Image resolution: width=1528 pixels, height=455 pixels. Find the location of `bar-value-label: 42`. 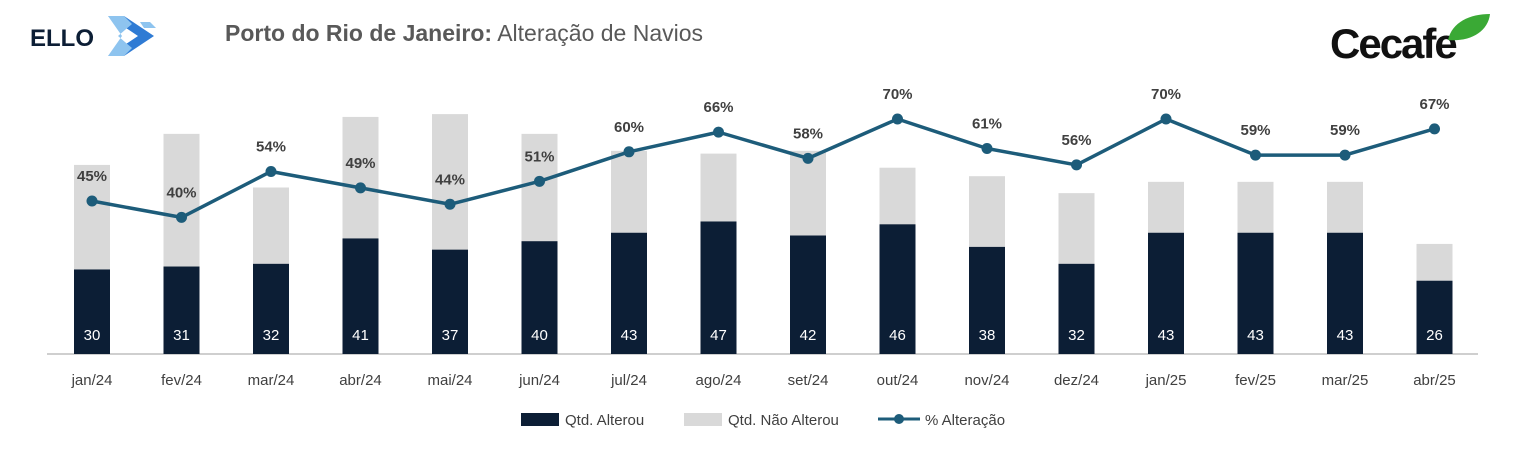

bar-value-label: 42 is located at coordinates (808, 335).